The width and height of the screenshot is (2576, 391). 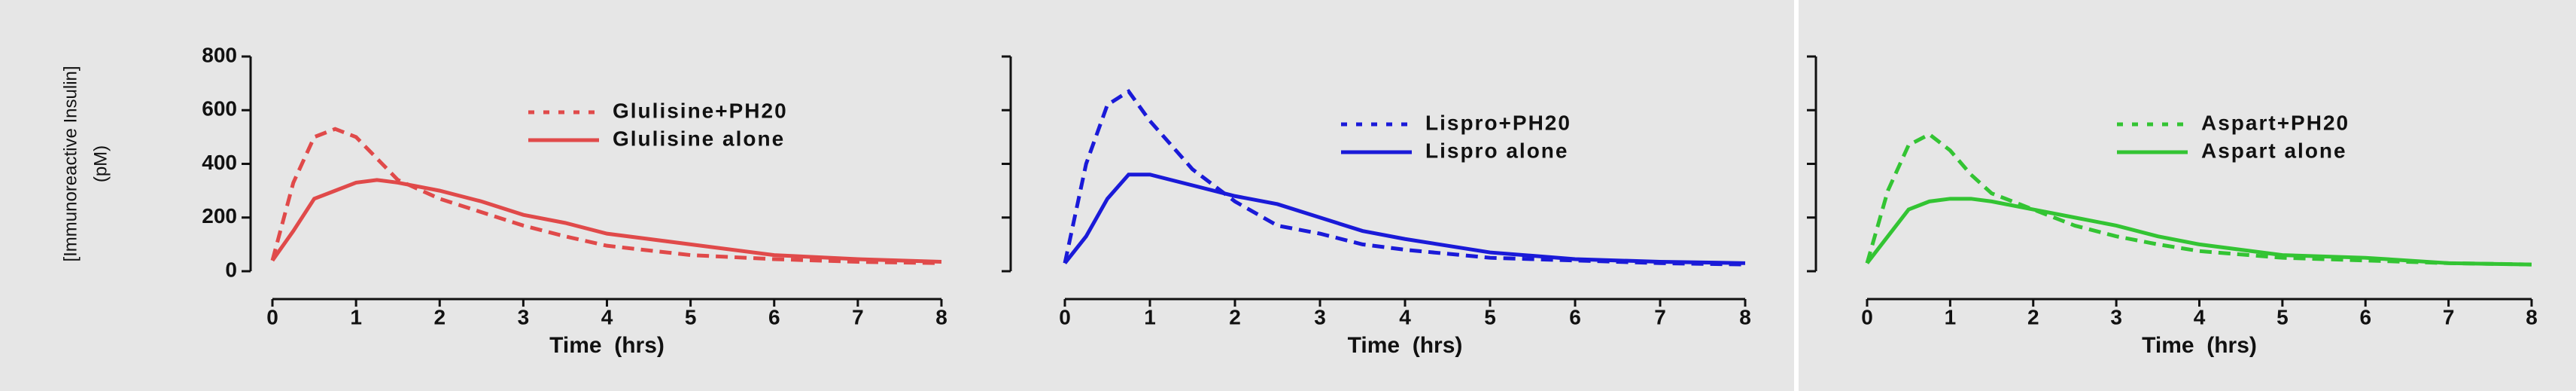 What do you see at coordinates (700, 111) in the screenshot?
I see `legend-label: Glulisine+PH20` at bounding box center [700, 111].